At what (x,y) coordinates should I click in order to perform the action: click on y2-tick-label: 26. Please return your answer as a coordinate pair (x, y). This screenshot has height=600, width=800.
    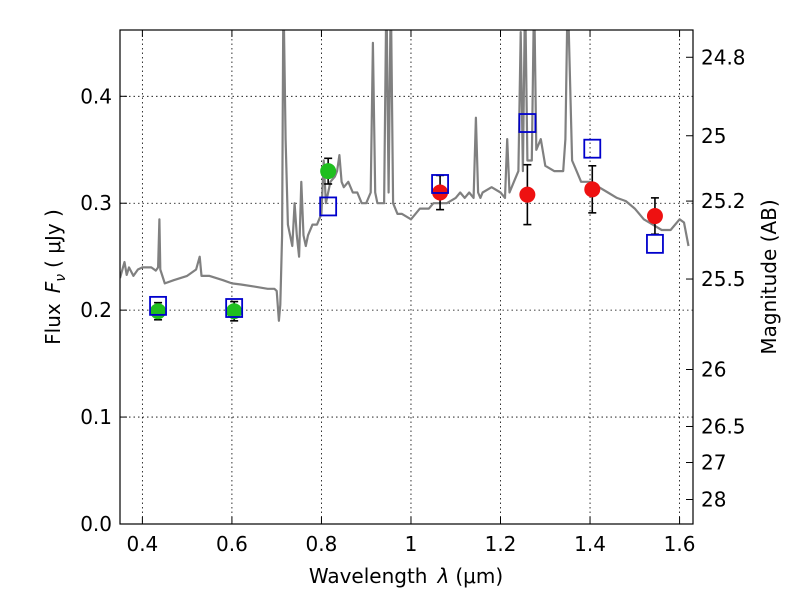
    Looking at the image, I should click on (713, 369).